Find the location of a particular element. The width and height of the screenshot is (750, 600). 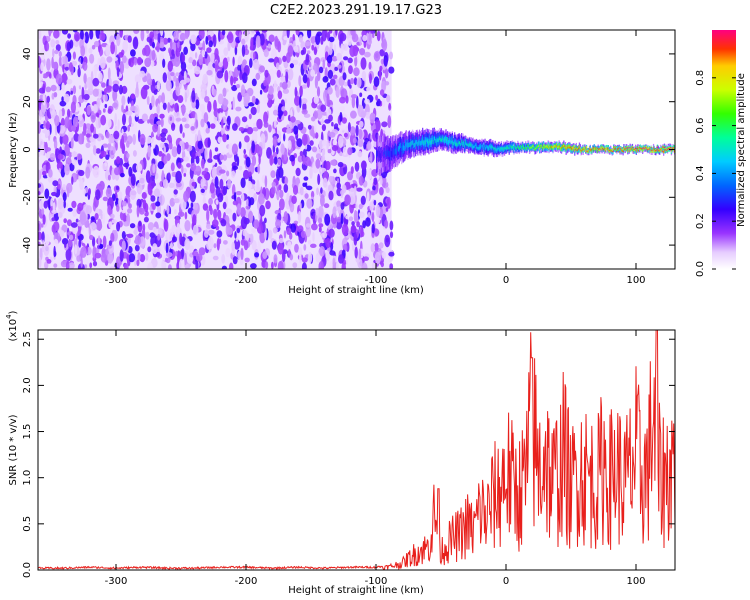

colorbar-gradient is located at coordinates (724, 149).